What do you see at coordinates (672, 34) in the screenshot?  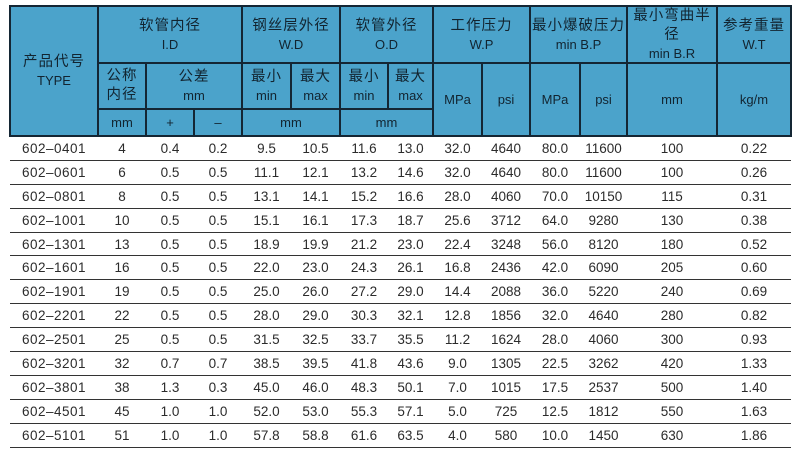 I see `header-bend-radius: 最小弯曲半径 min B.R` at bounding box center [672, 34].